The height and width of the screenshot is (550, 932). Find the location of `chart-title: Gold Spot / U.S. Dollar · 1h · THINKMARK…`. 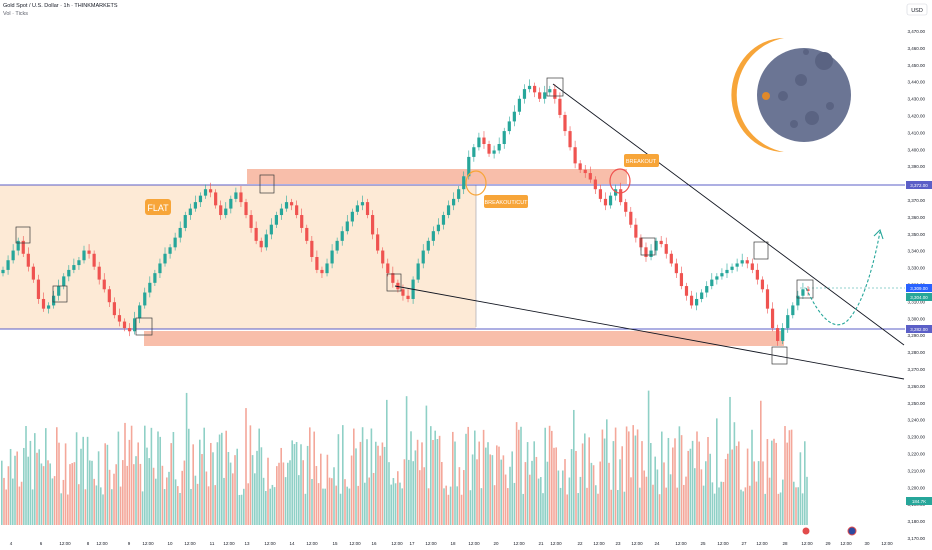

chart-title: Gold Spot / U.S. Dollar · 1h · THINKMARK… is located at coordinates (60, 6).